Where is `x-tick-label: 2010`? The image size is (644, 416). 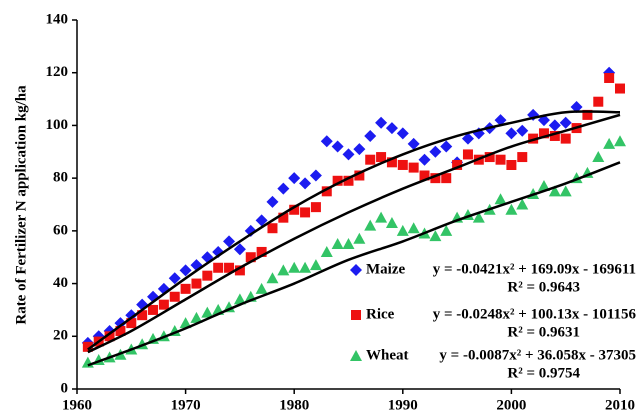 x-tick-label: 2010 is located at coordinates (620, 405).